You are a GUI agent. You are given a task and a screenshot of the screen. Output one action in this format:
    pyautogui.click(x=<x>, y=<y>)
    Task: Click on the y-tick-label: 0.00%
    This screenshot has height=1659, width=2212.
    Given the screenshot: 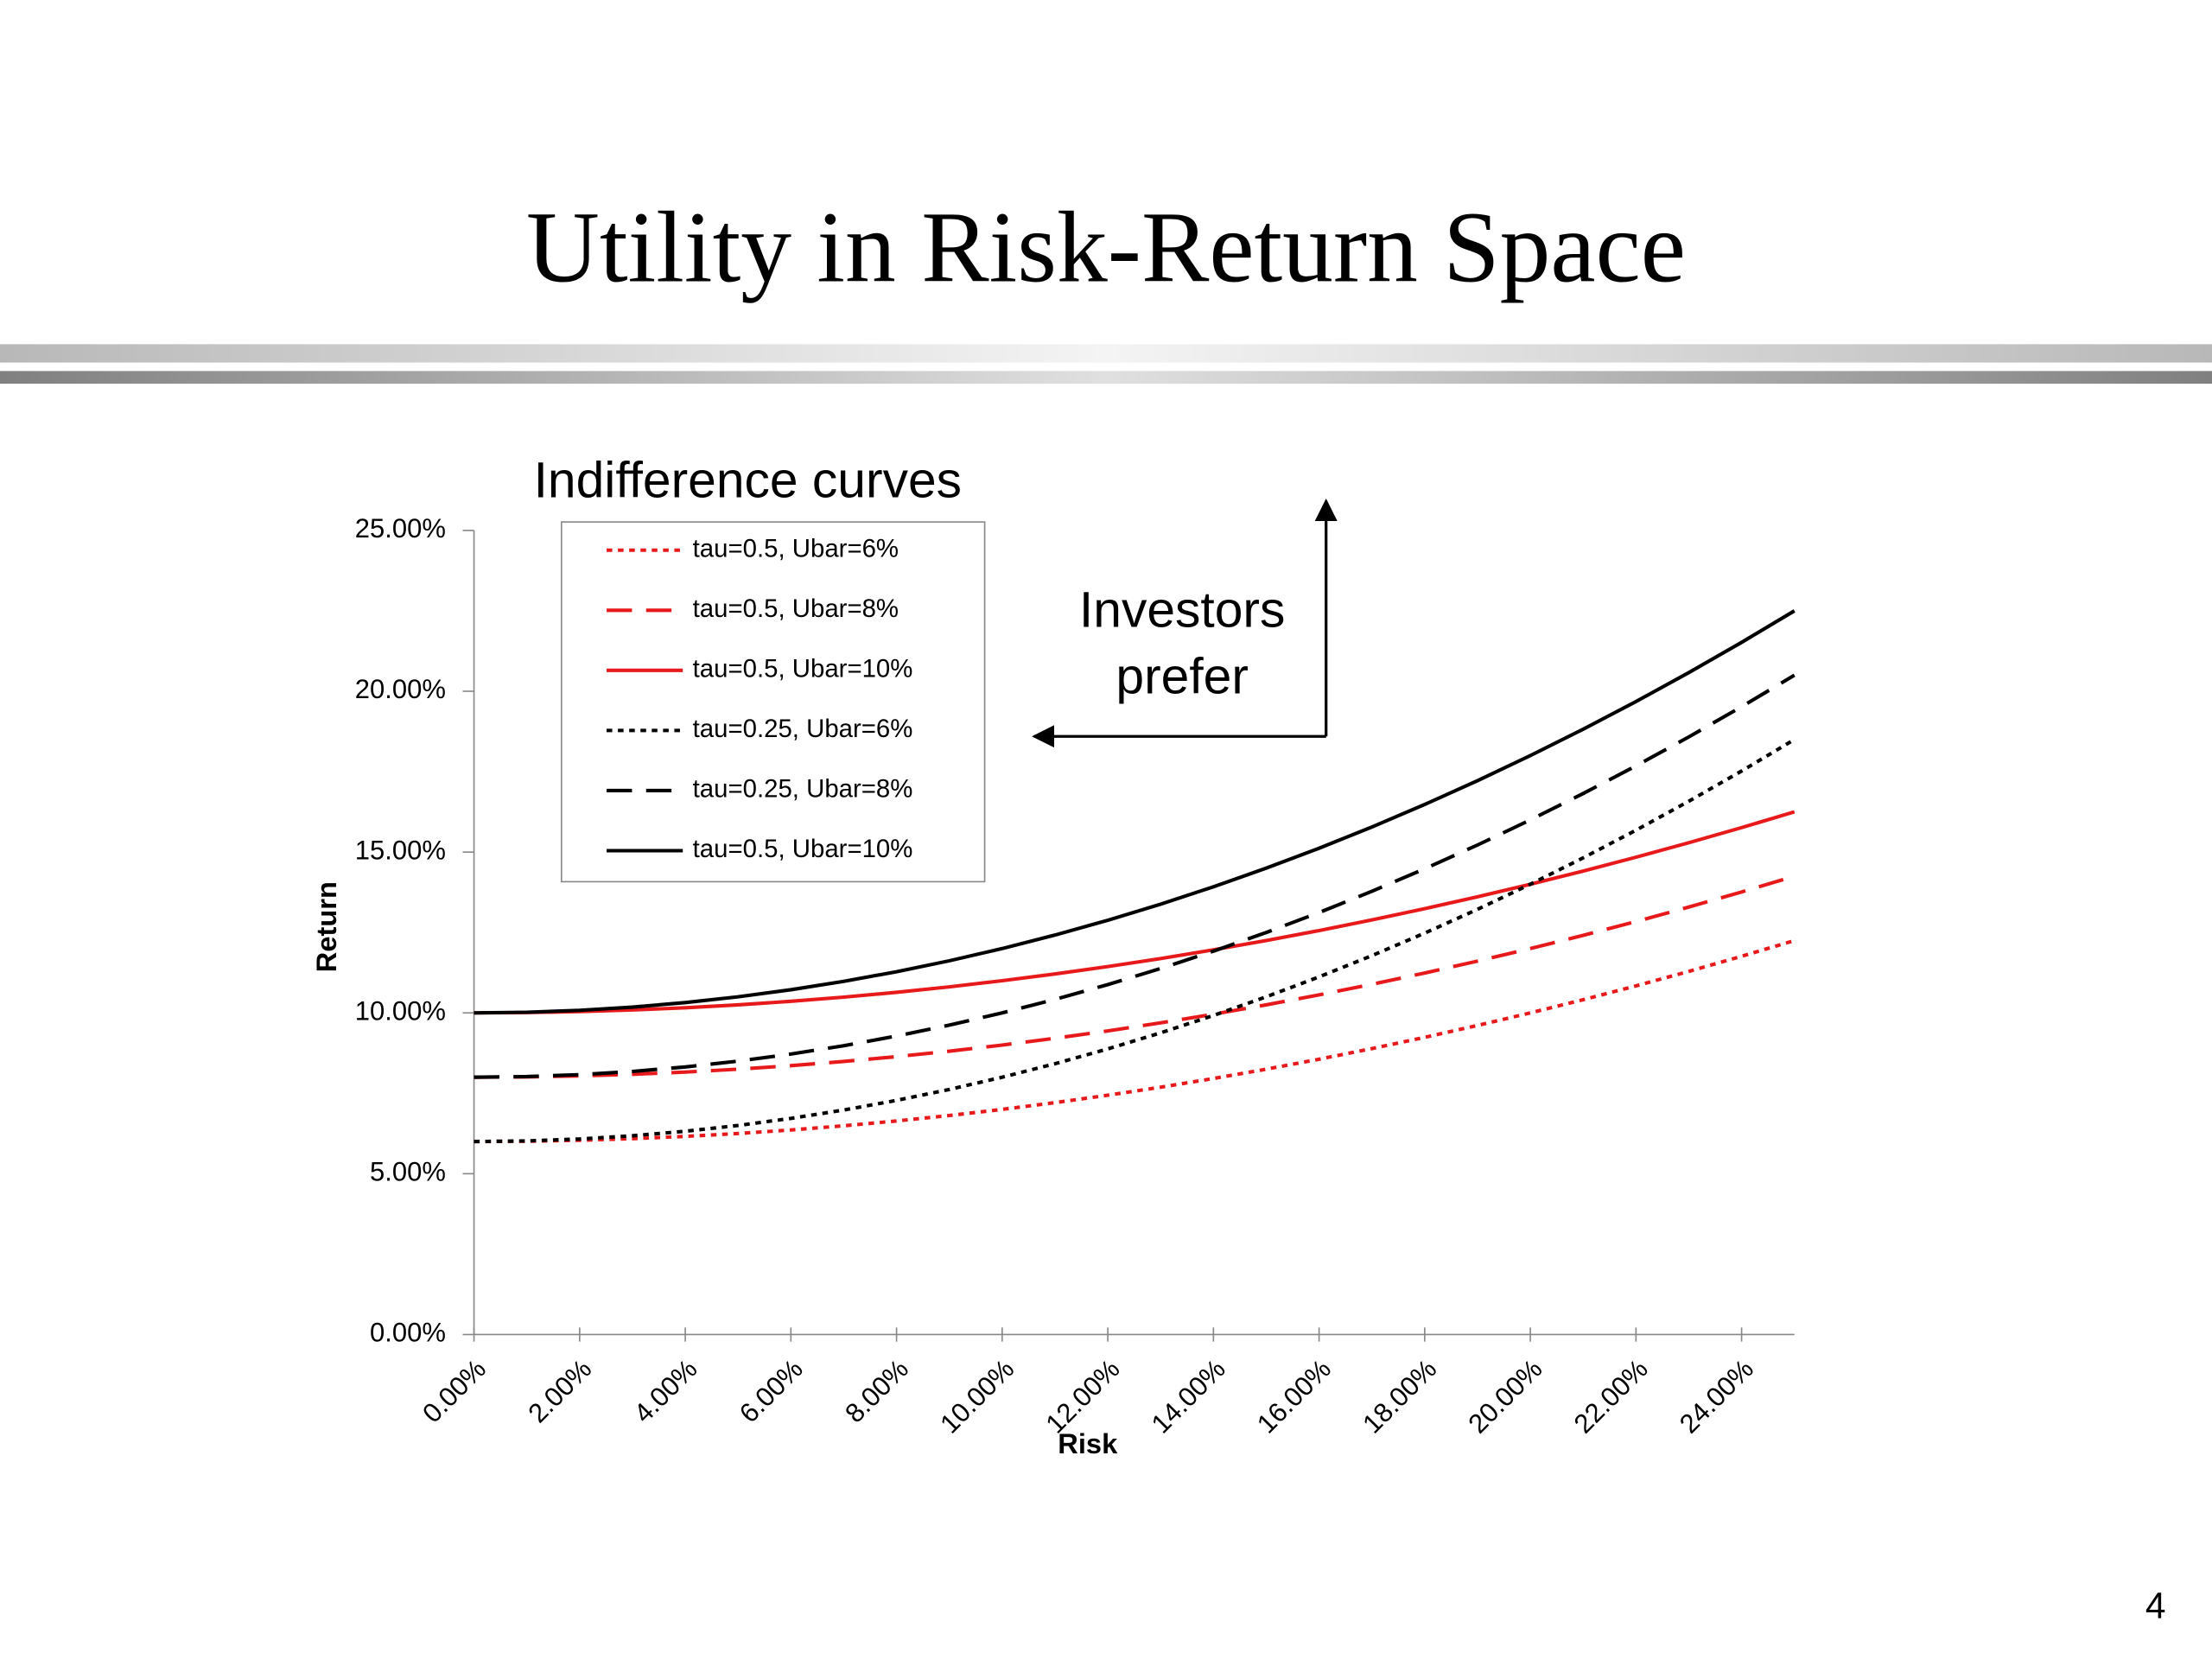 What is the action you would take?
    pyautogui.click(x=408, y=1333)
    